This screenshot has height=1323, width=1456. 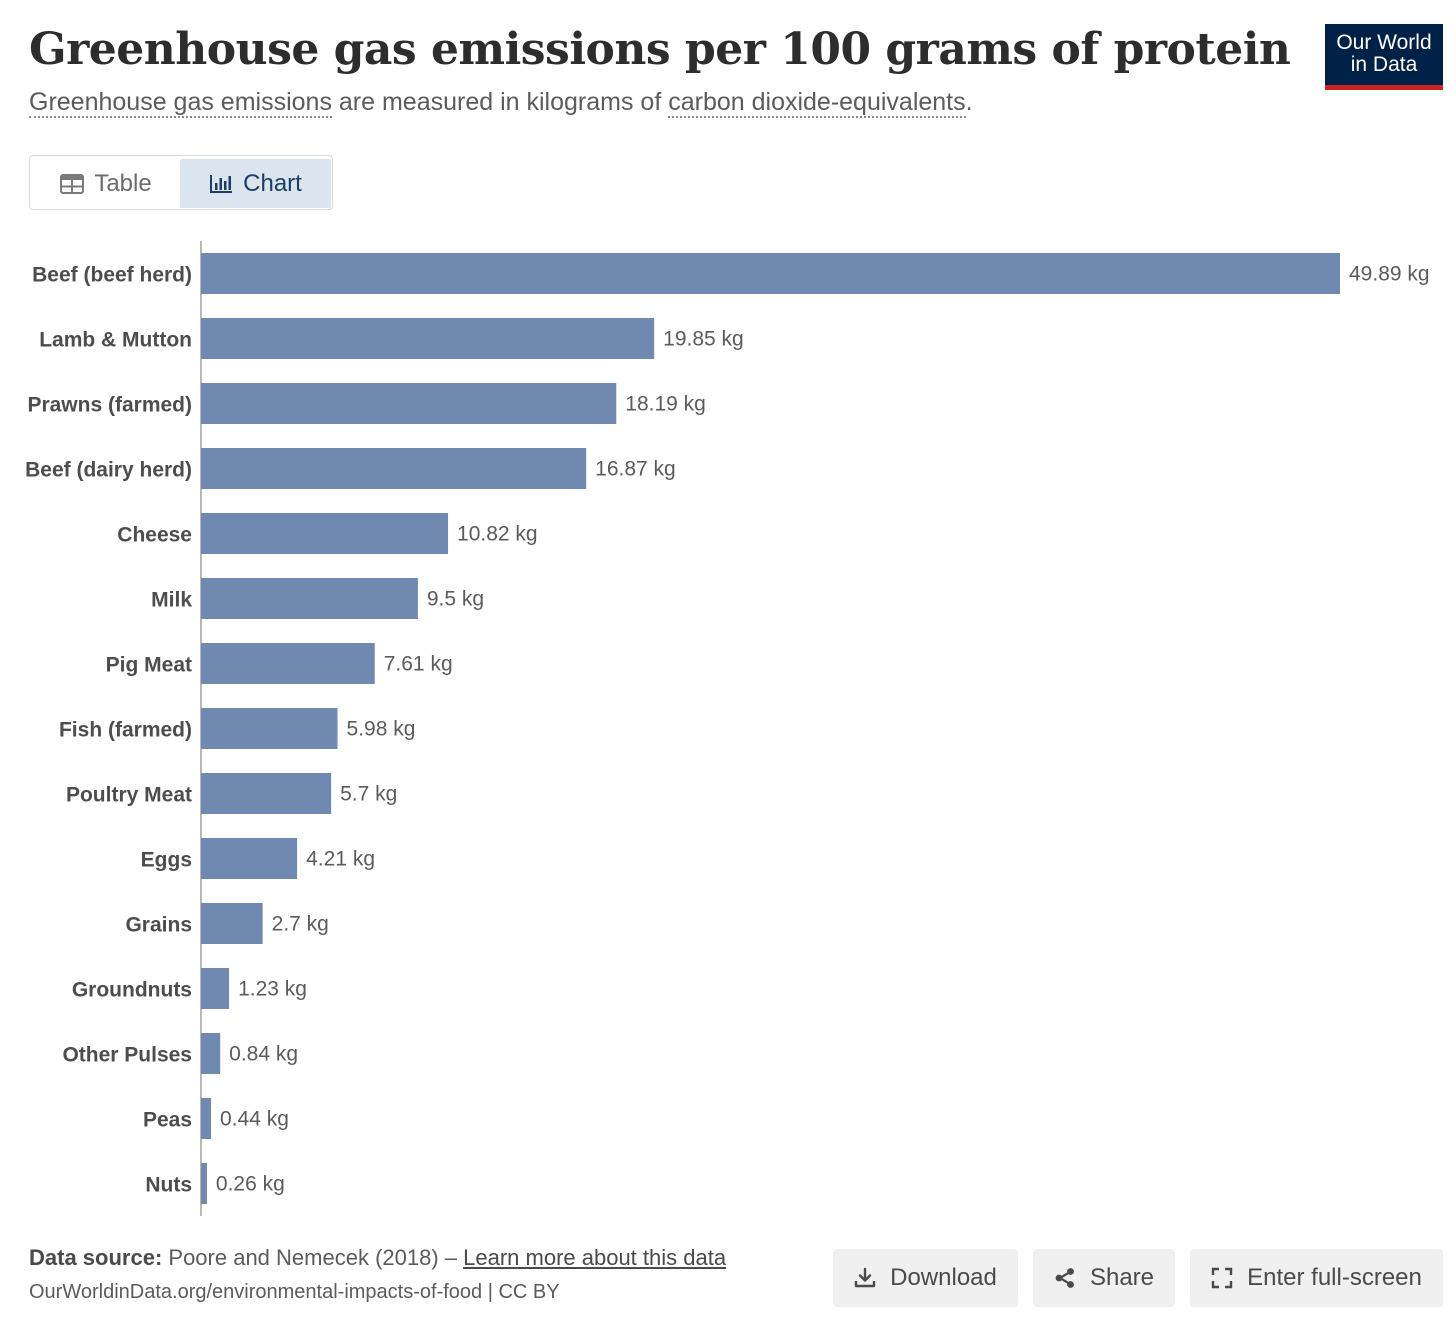 I want to click on learn-more-link: Learn more about this data, so click(x=595, y=1257).